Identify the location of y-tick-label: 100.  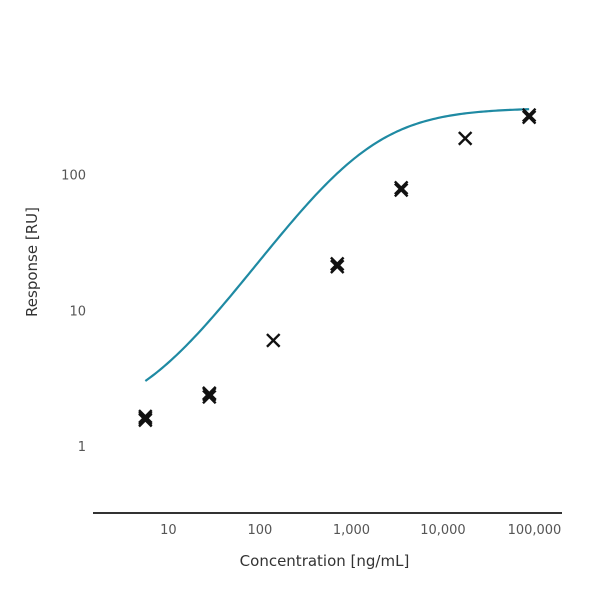
(73, 176).